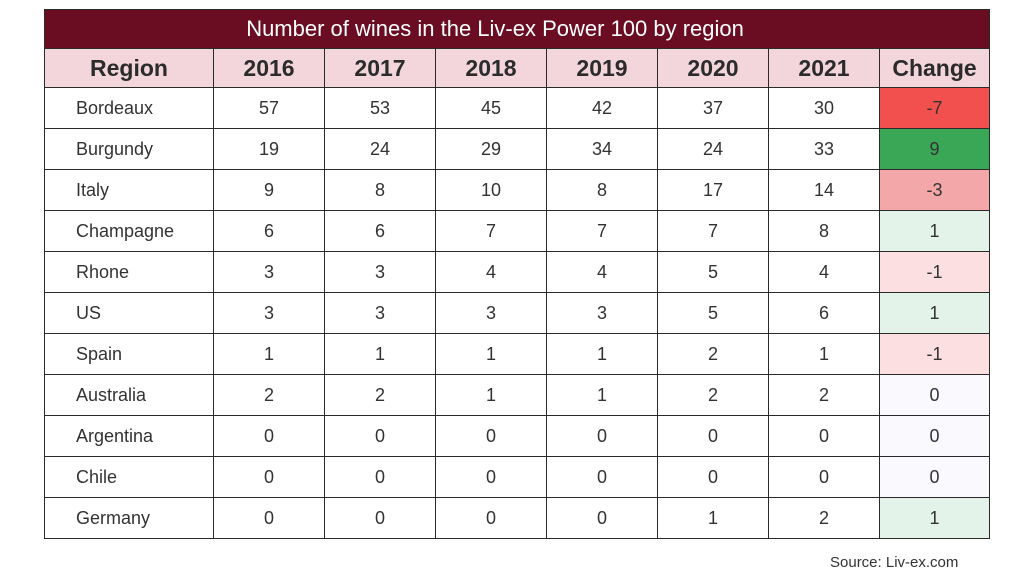  I want to click on value-cell: 17, so click(713, 190).